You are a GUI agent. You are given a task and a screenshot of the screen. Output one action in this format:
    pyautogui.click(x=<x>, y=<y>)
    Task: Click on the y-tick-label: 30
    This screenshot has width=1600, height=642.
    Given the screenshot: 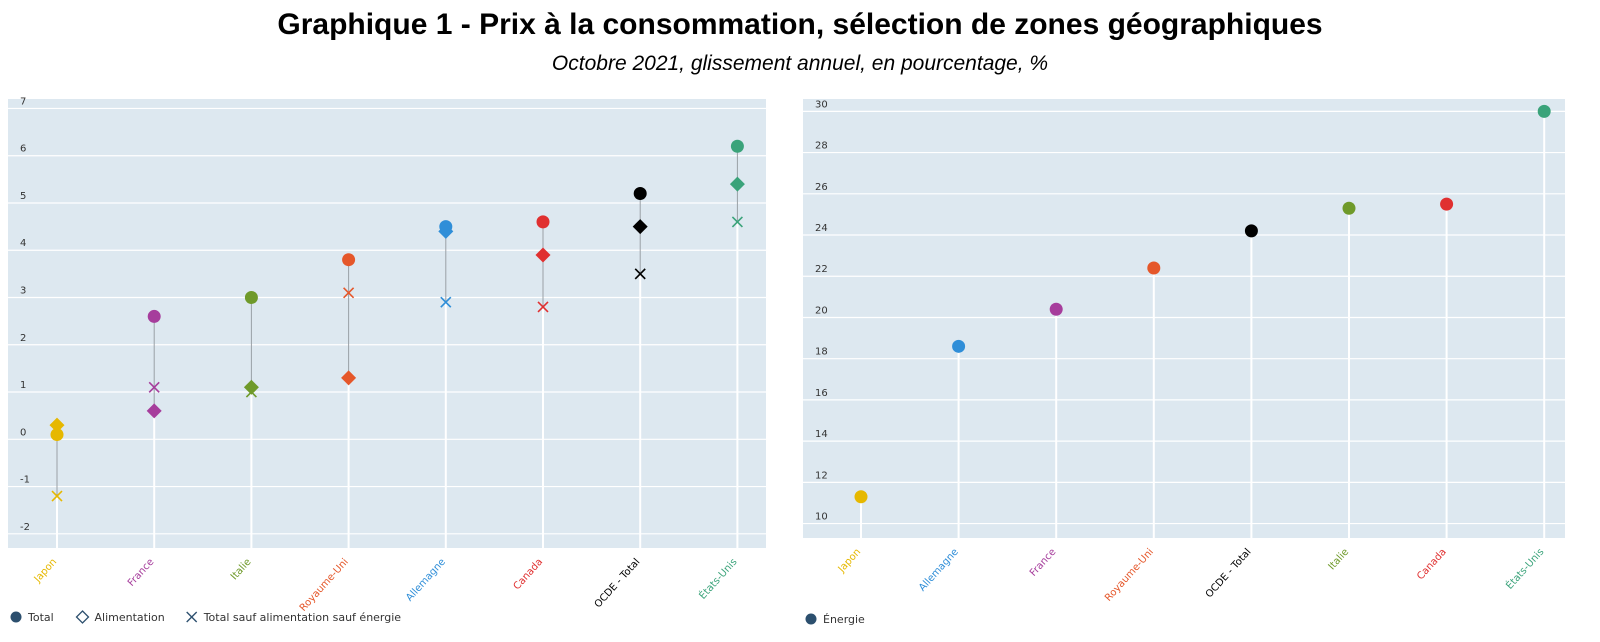 What is the action you would take?
    pyautogui.click(x=821, y=104)
    